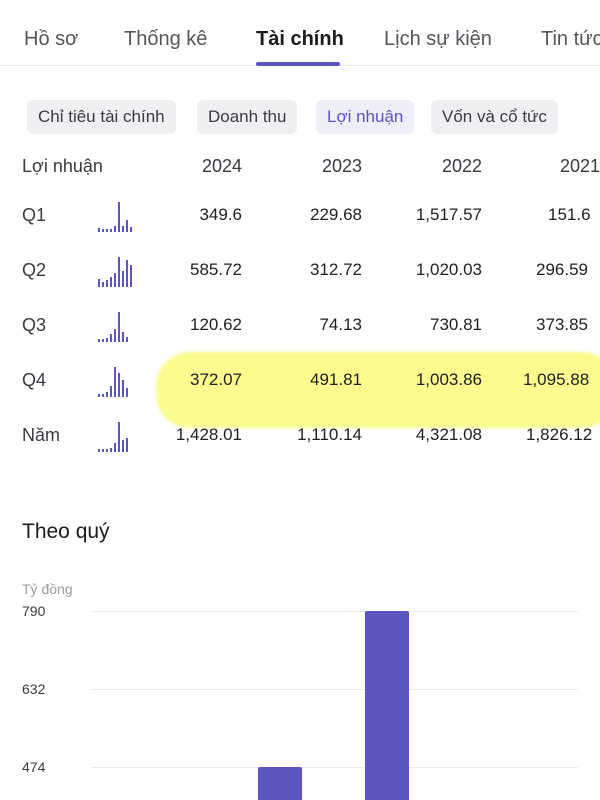 The width and height of the screenshot is (600, 800). Describe the element at coordinates (51, 39) in the screenshot. I see `tab-ho-so: Hồ sơ` at that location.